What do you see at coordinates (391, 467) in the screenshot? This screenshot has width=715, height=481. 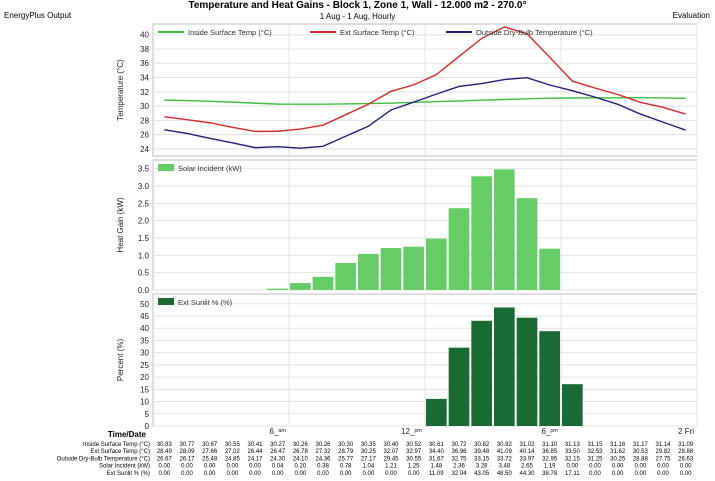 I see `table-cell: 1.21` at bounding box center [391, 467].